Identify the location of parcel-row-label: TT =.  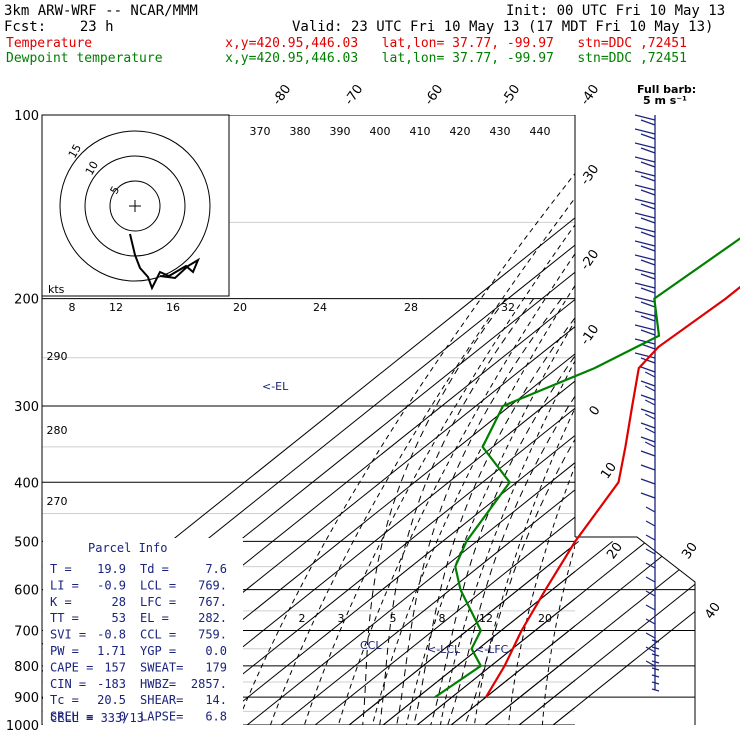
(64, 618).